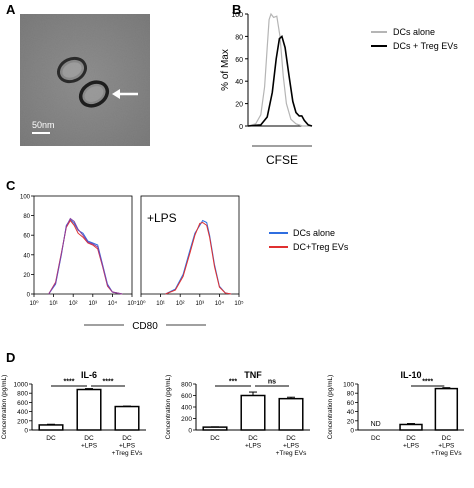 The width and height of the screenshot is (474, 488). Describe the element at coordinates (125, 94) in the screenshot. I see `arrow-icon` at that location.